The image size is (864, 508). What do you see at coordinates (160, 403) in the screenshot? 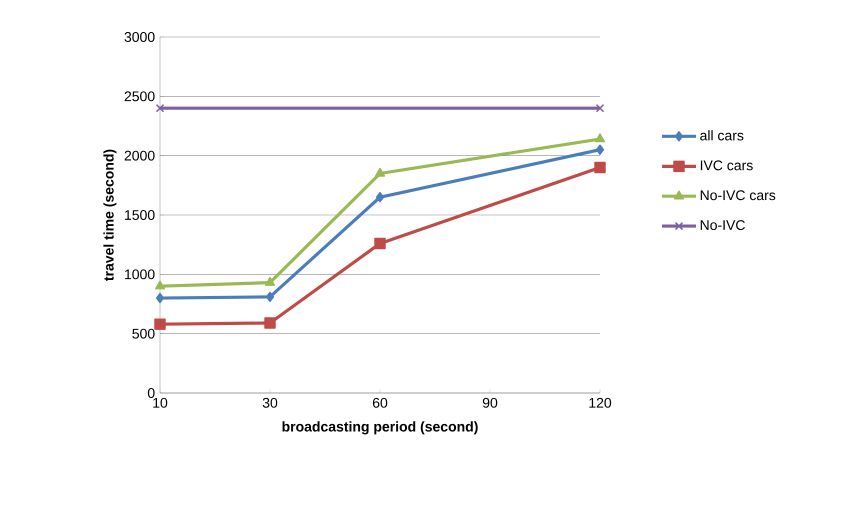
I see `x-tick-label: 10` at bounding box center [160, 403].